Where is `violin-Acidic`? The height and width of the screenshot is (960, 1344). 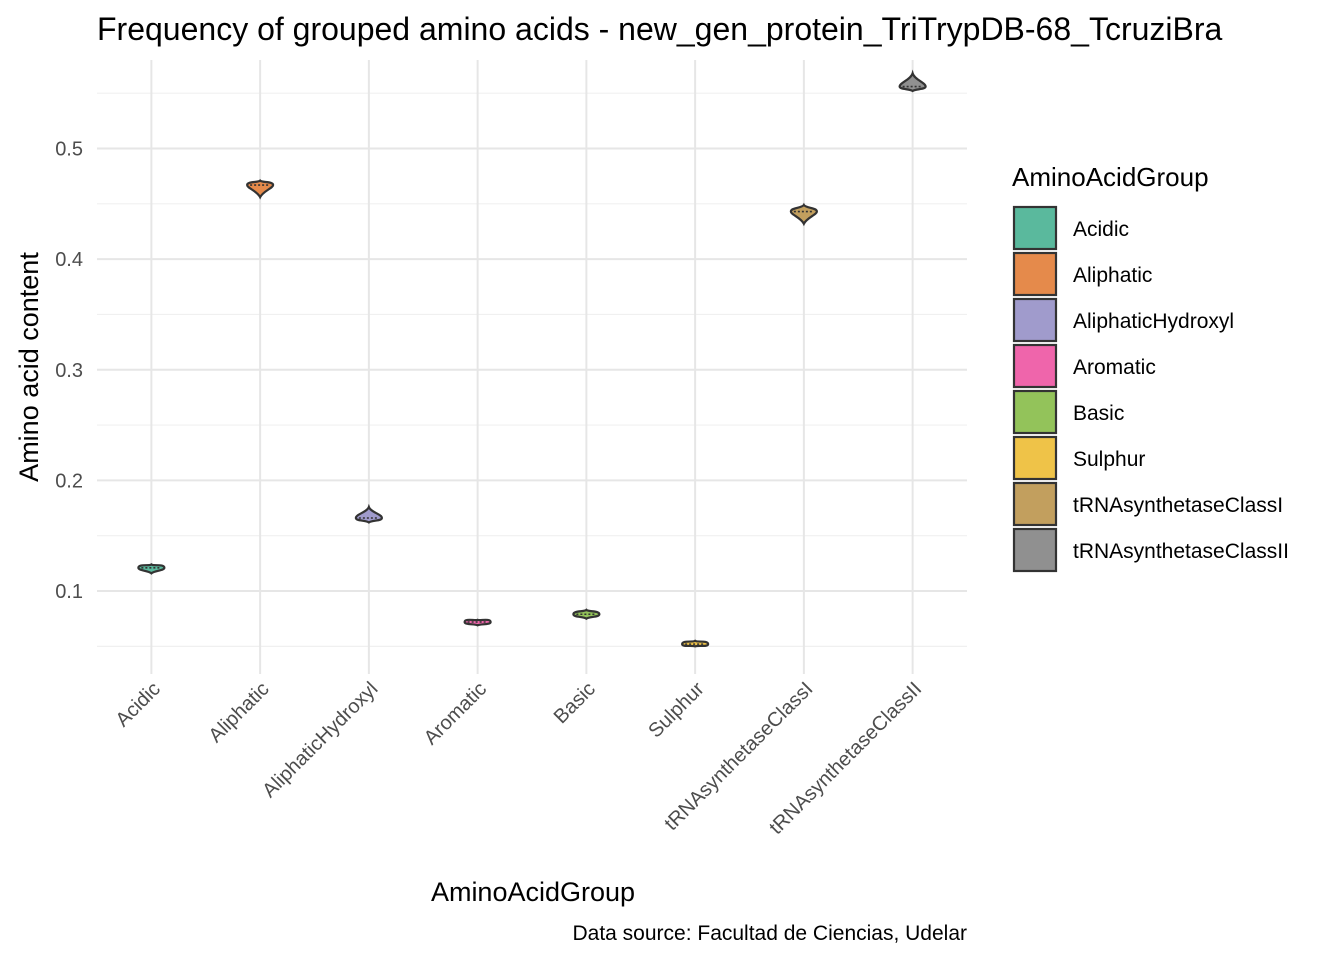 violin-Acidic is located at coordinates (151, 569).